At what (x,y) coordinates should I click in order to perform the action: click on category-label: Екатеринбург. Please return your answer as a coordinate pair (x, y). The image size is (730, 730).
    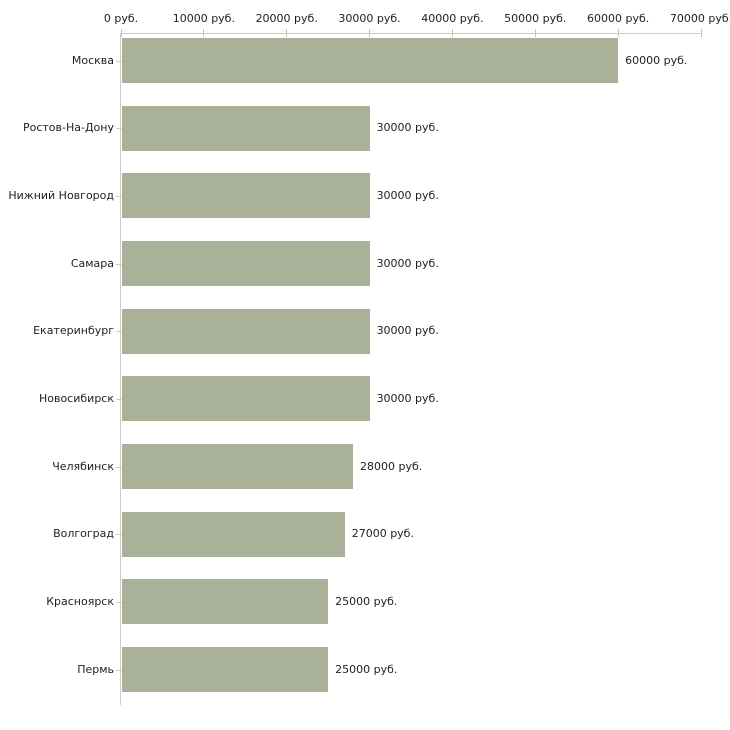
    Looking at the image, I should click on (73, 331).